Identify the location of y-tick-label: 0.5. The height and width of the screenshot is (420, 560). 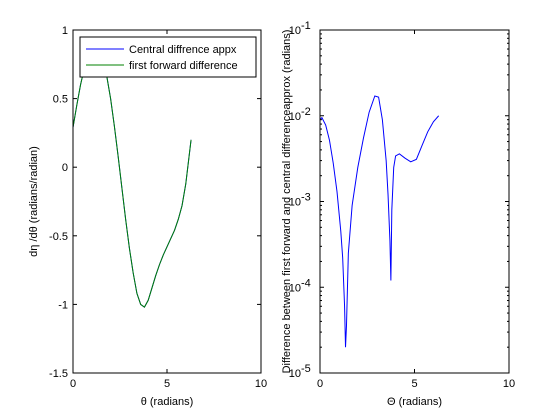
(60, 100).